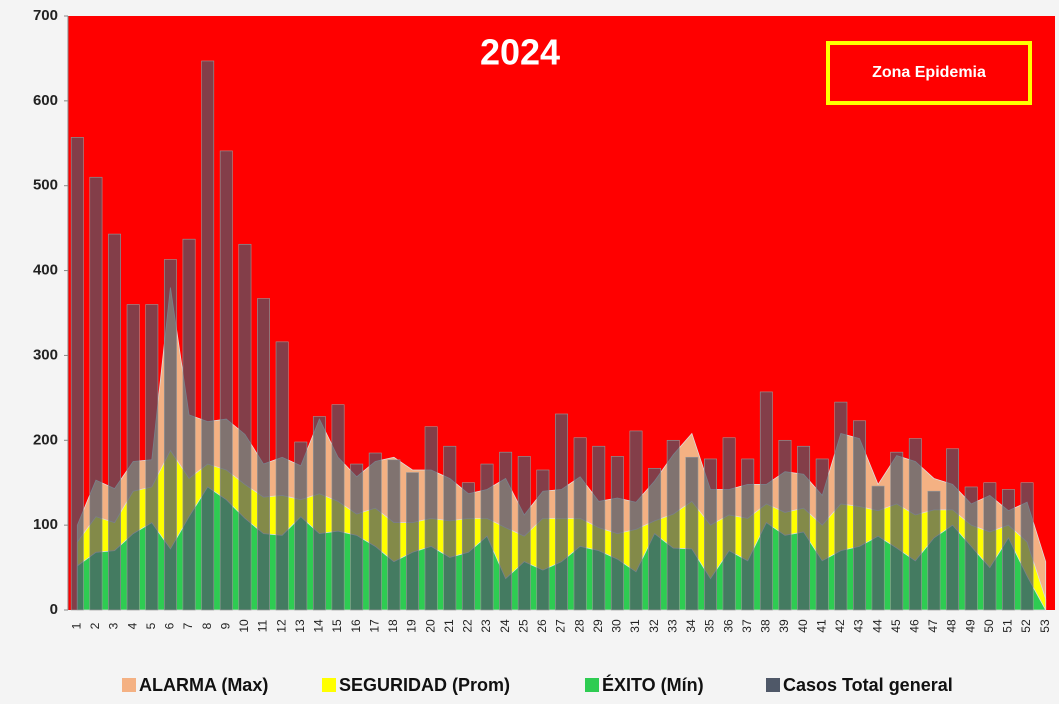 The height and width of the screenshot is (704, 1059). I want to click on x-tick-label: 24, so click(505, 626).